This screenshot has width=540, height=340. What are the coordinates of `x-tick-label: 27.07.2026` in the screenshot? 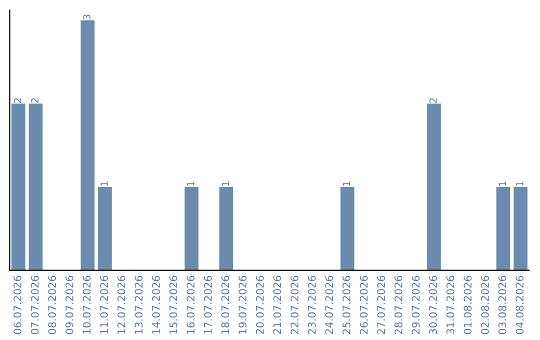 It's located at (381, 305).